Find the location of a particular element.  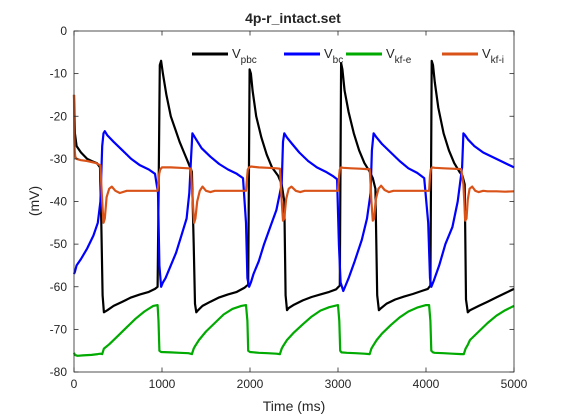

x-tick-label: 3000 is located at coordinates (338, 384).